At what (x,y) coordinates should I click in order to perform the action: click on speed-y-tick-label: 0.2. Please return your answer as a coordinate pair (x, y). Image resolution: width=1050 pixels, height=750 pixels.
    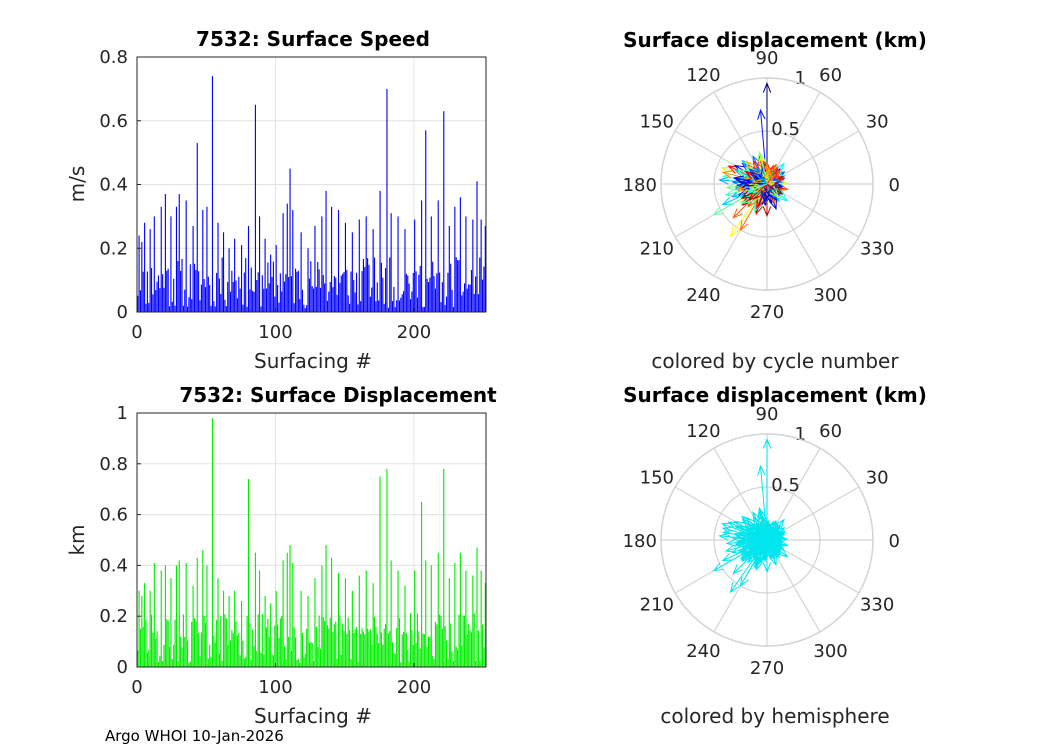
    Looking at the image, I should click on (113, 248).